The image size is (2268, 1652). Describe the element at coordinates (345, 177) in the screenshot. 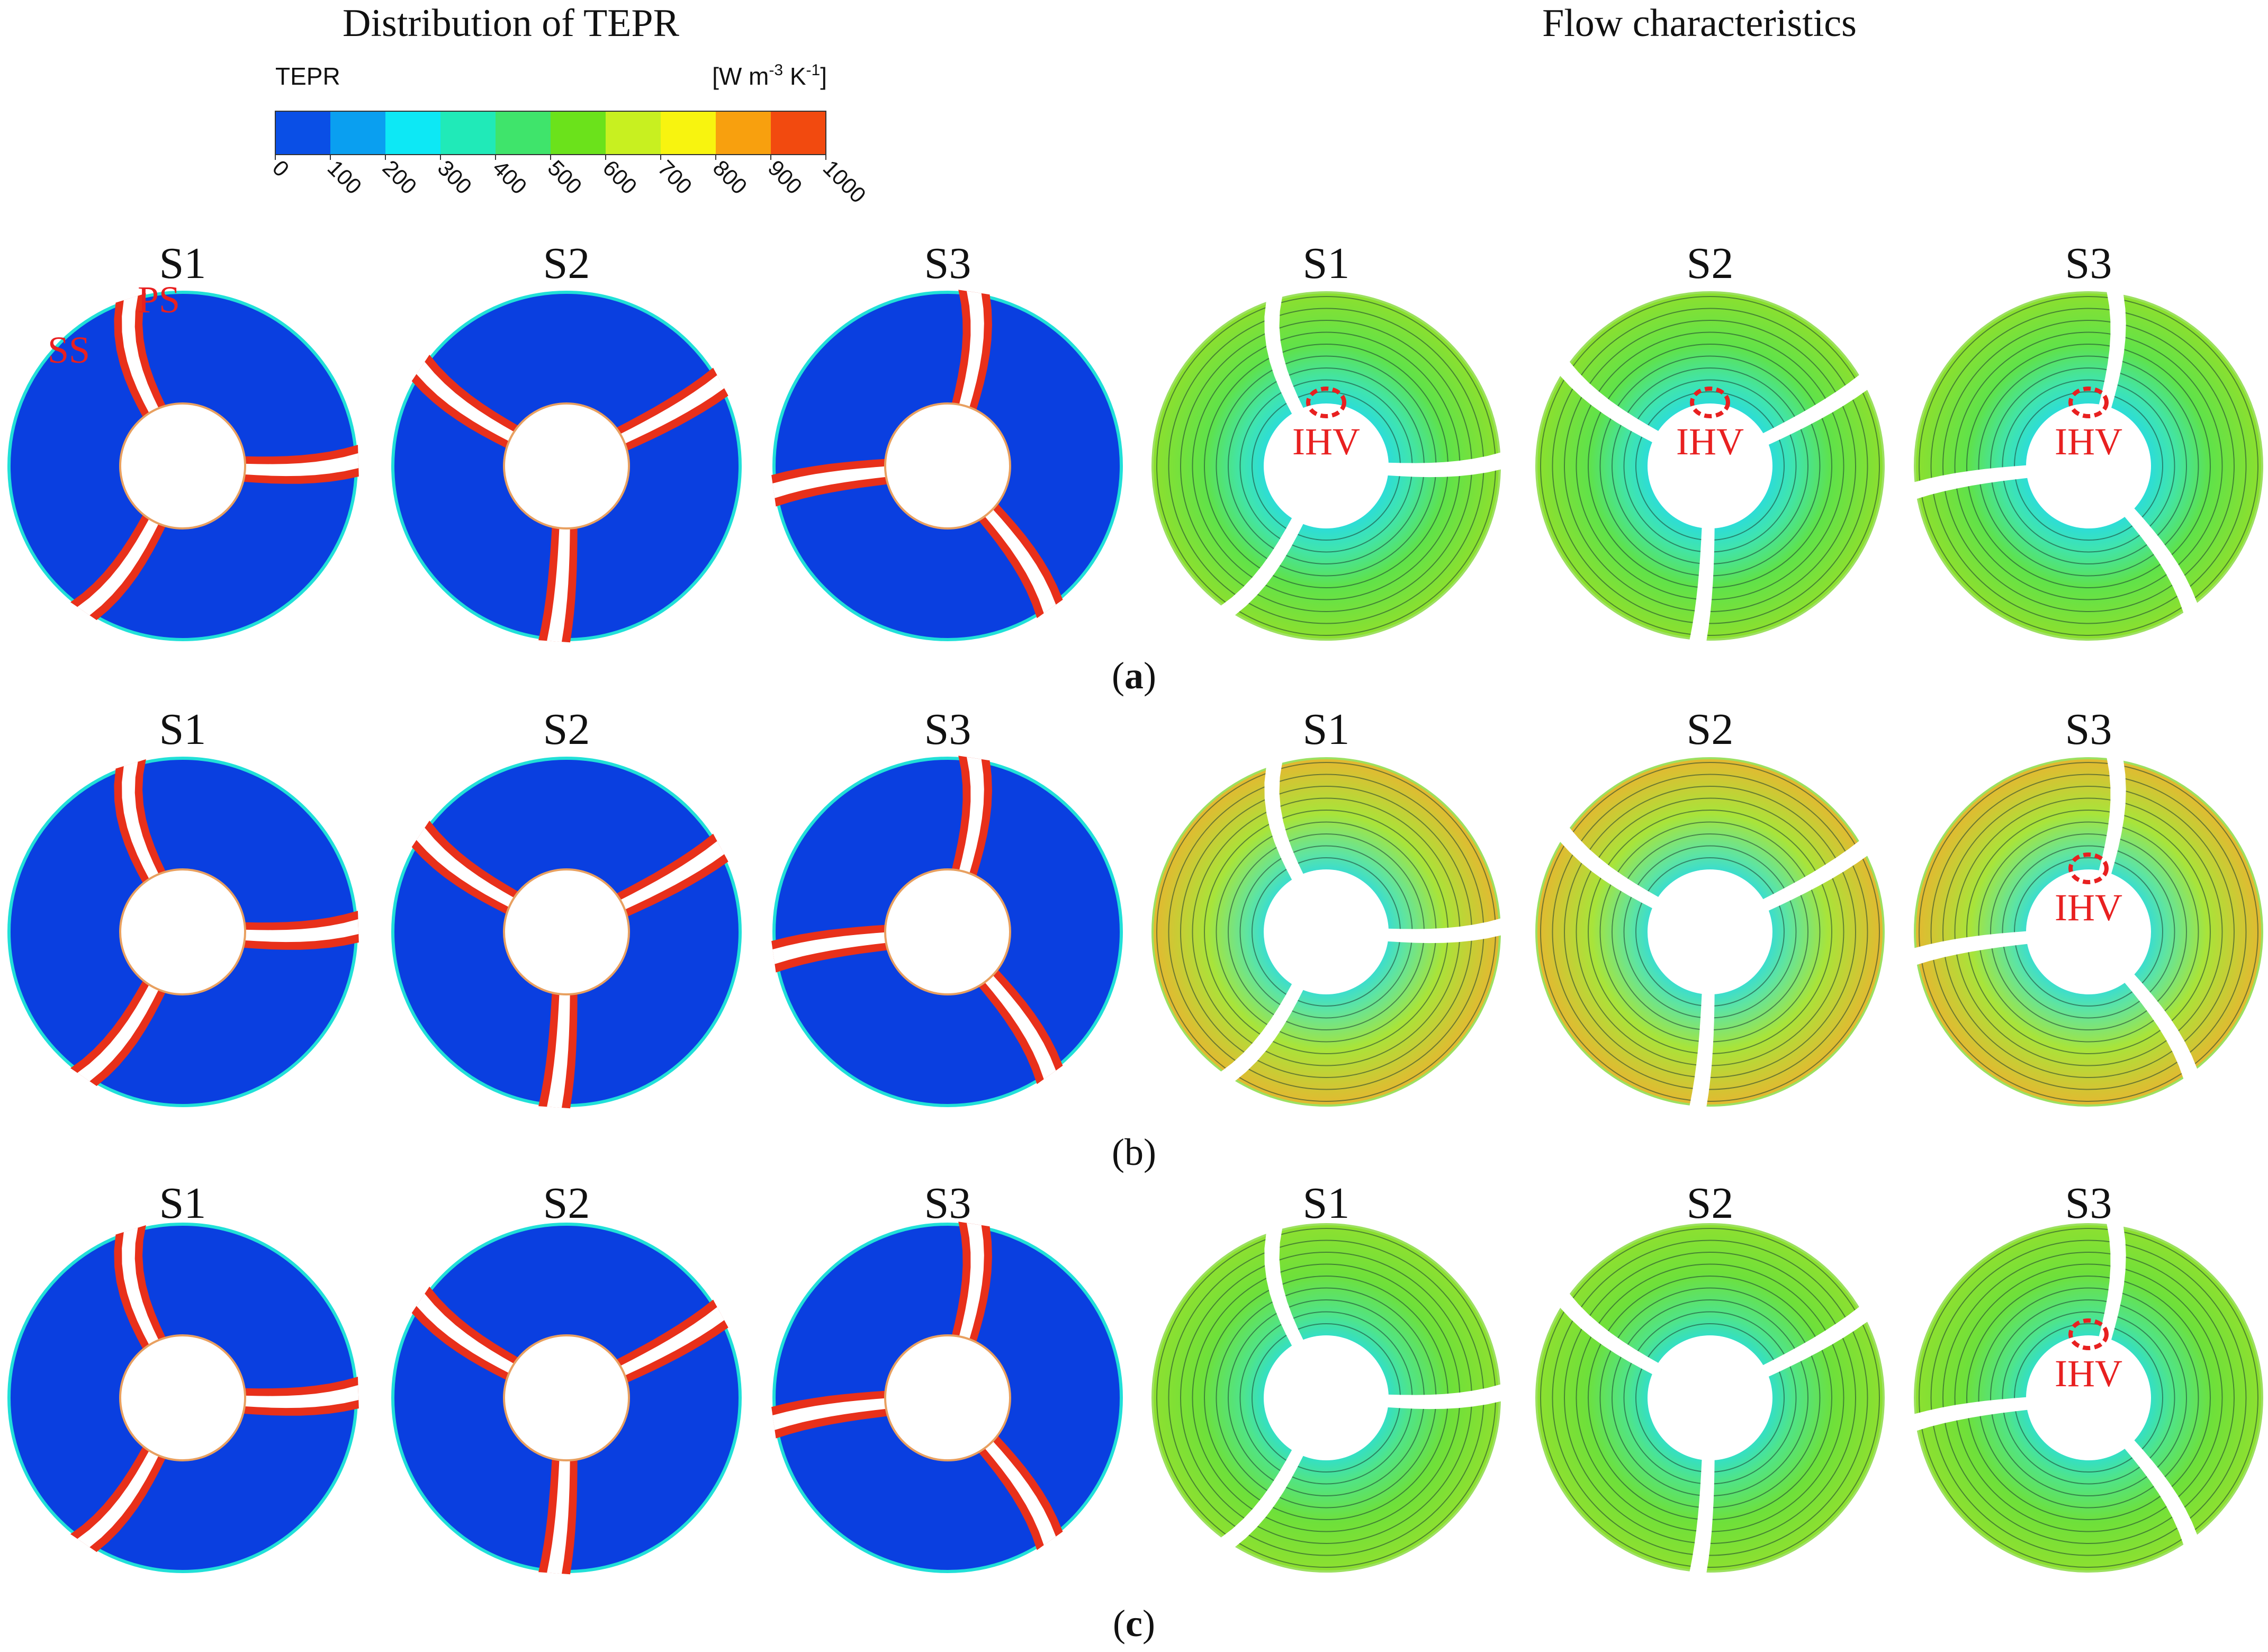

I see `legend-tick-label: 100` at that location.